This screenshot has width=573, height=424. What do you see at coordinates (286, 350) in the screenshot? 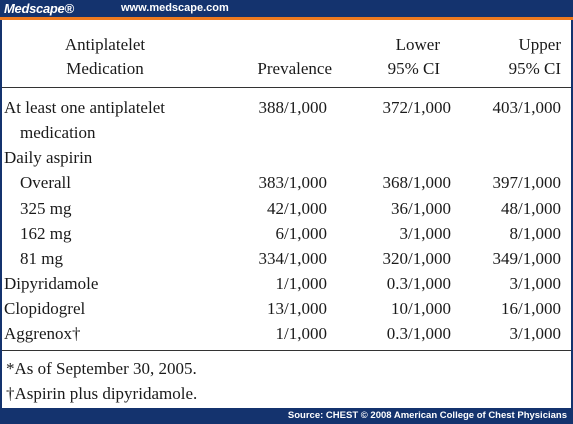
I see `table-bottom-rule` at bounding box center [286, 350].